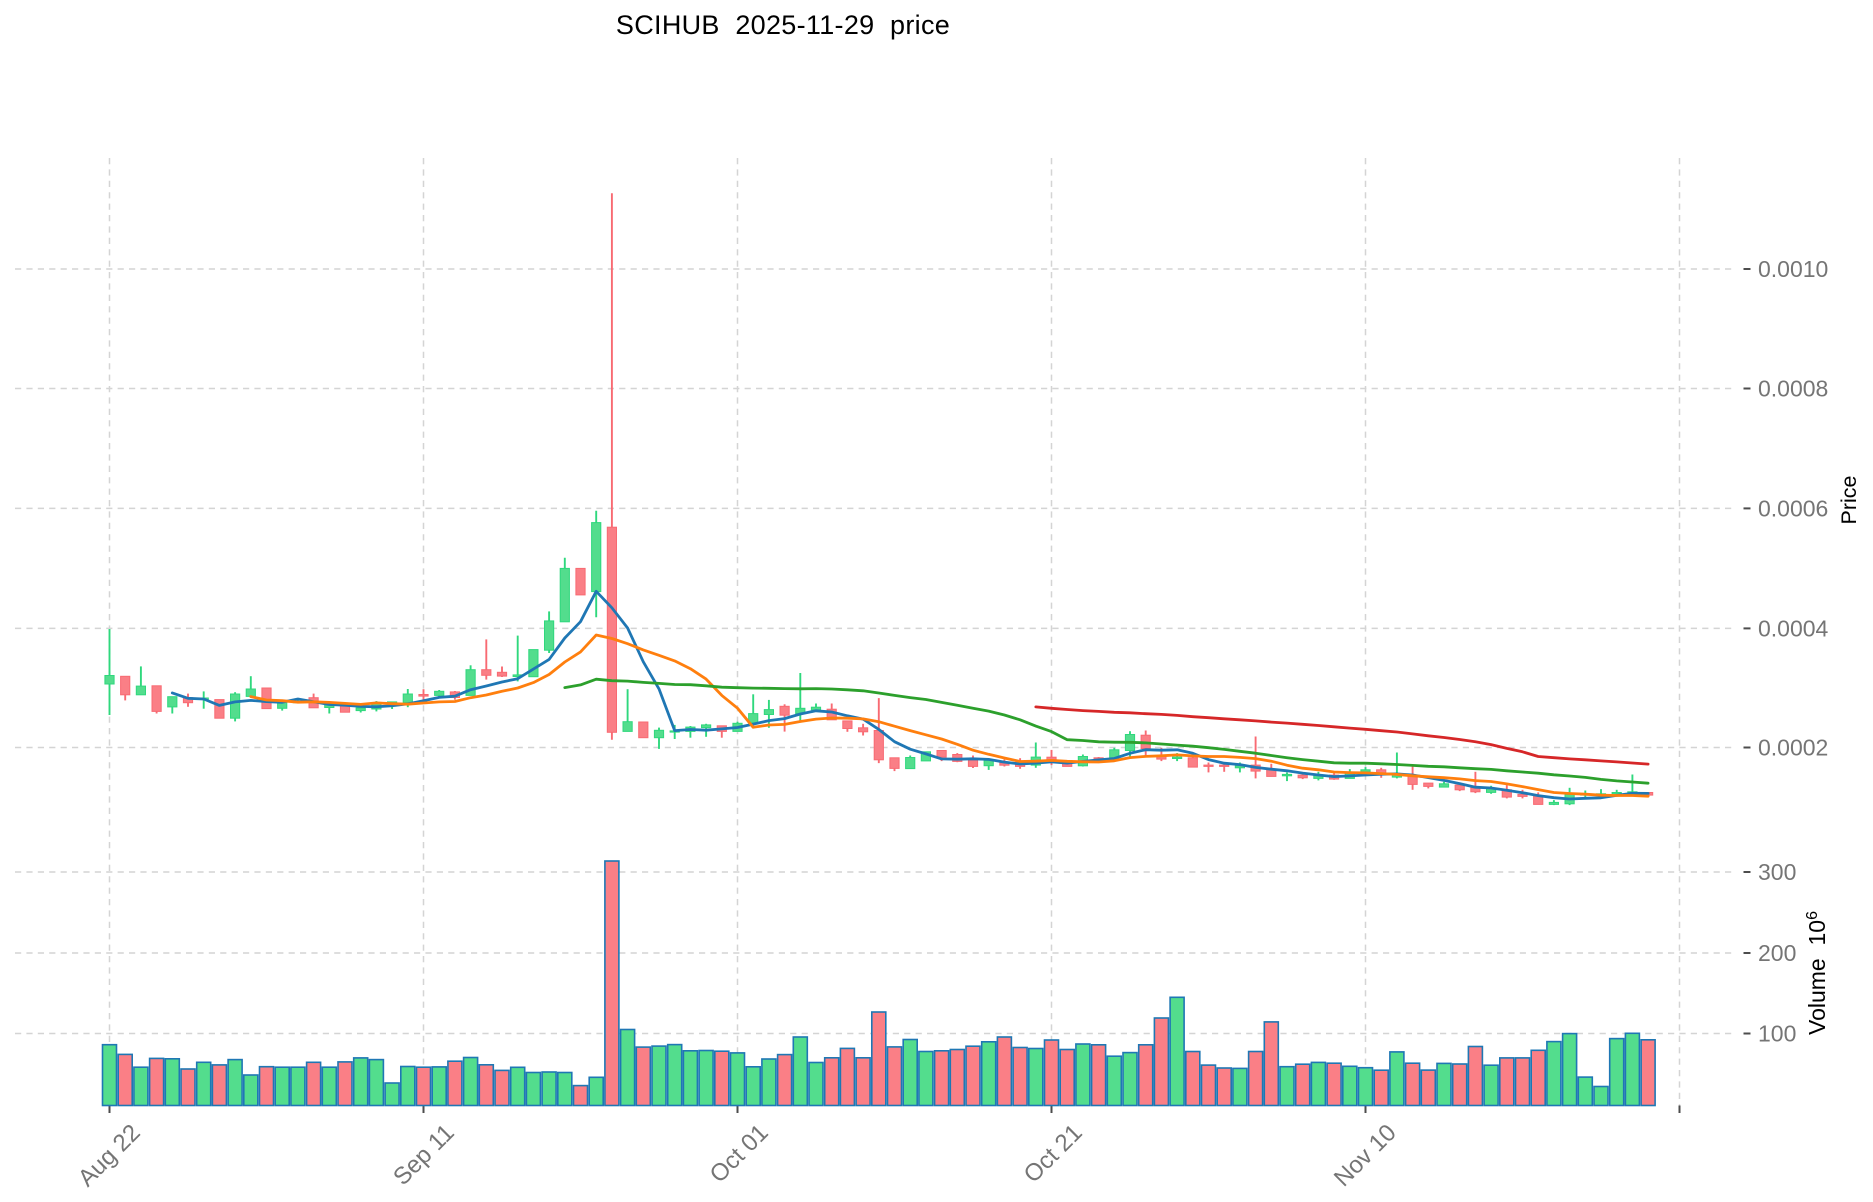 The image size is (1873, 1202). Describe the element at coordinates (1793, 389) in the screenshot. I see `svg-text: 0.0008` at that location.